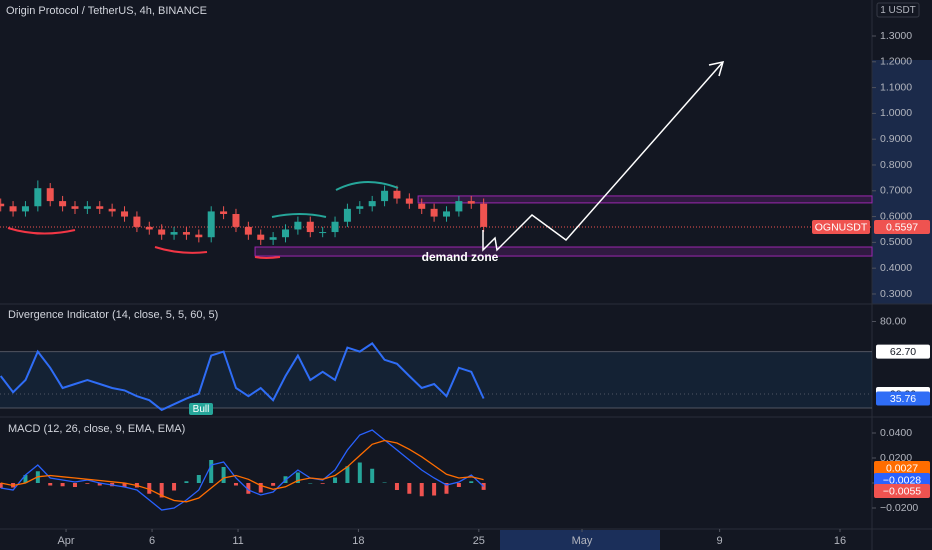 Image resolution: width=932 pixels, height=550 pixels. Describe the element at coordinates (479, 541) in the screenshot. I see `x-tick-label: 25` at that location.